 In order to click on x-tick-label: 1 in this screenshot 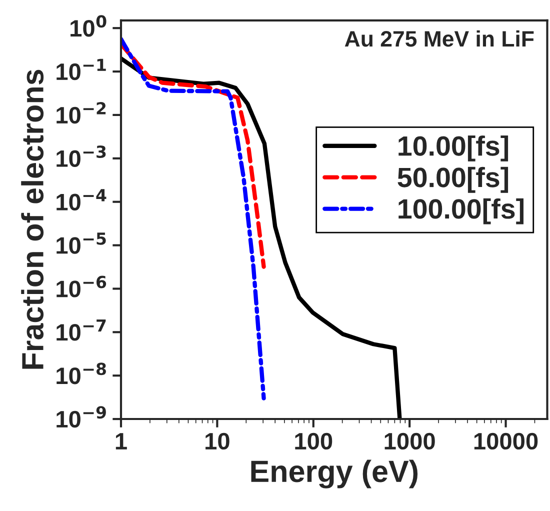, I will do `click(121, 441)`.